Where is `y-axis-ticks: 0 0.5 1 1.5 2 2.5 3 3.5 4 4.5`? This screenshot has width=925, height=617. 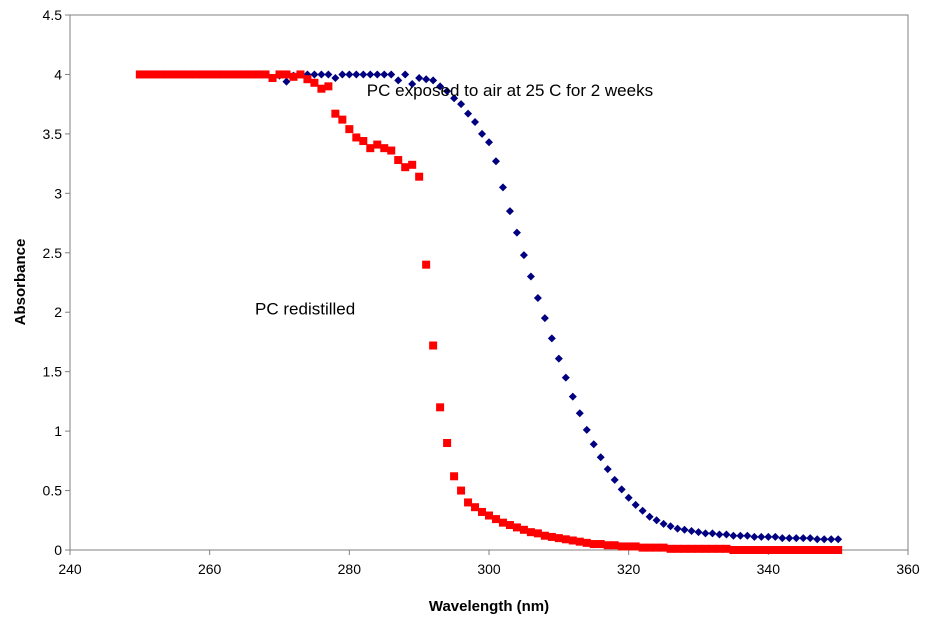
y-axis-ticks: 0 0.5 1 1.5 2 2.5 3 3.5 4 4.5 is located at coordinates (56, 282).